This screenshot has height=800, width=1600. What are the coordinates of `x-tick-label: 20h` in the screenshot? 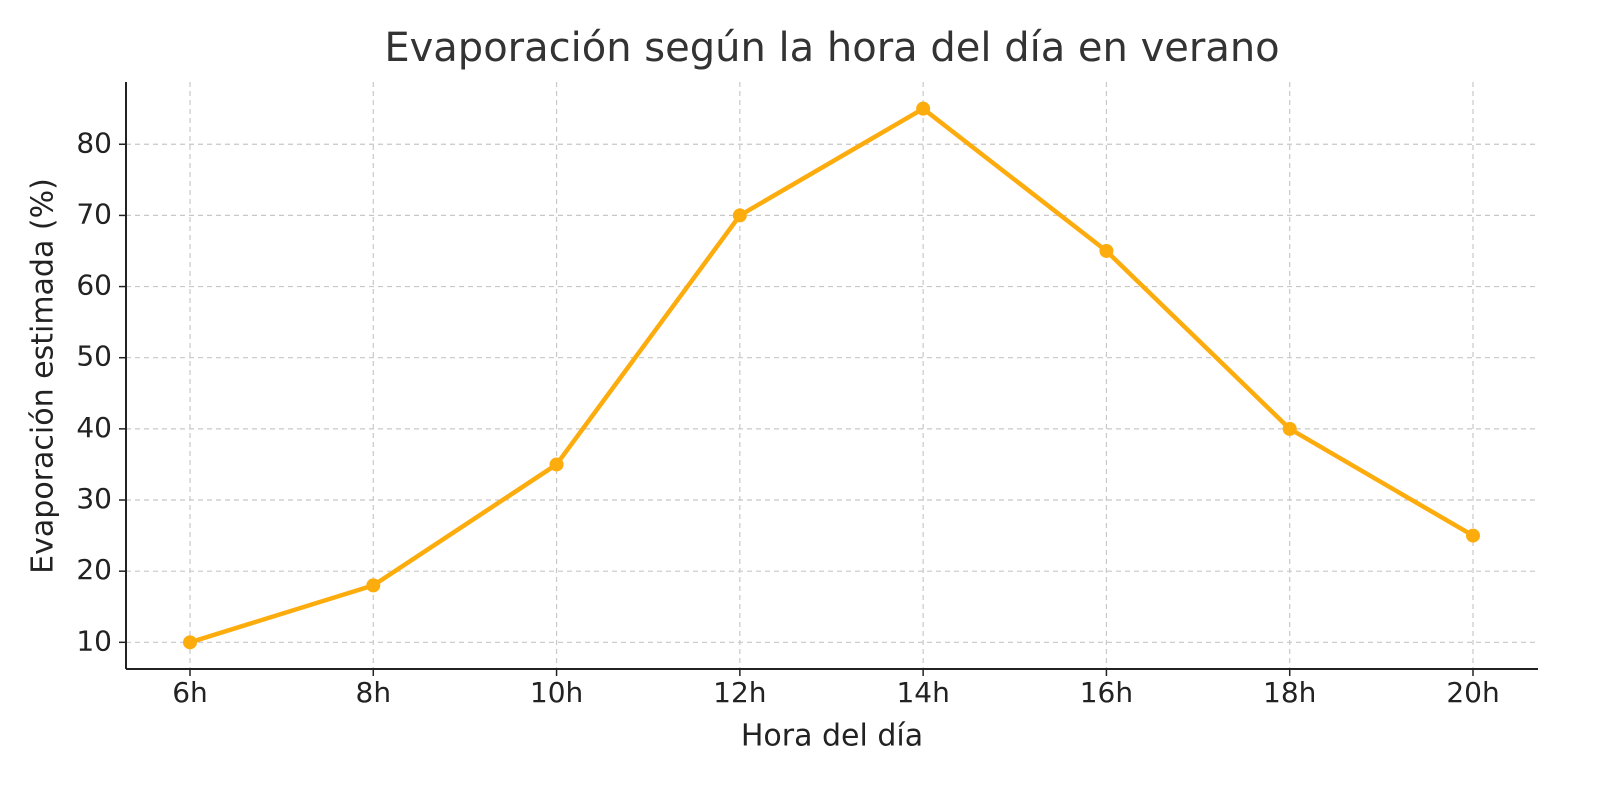 It's located at (1472, 692).